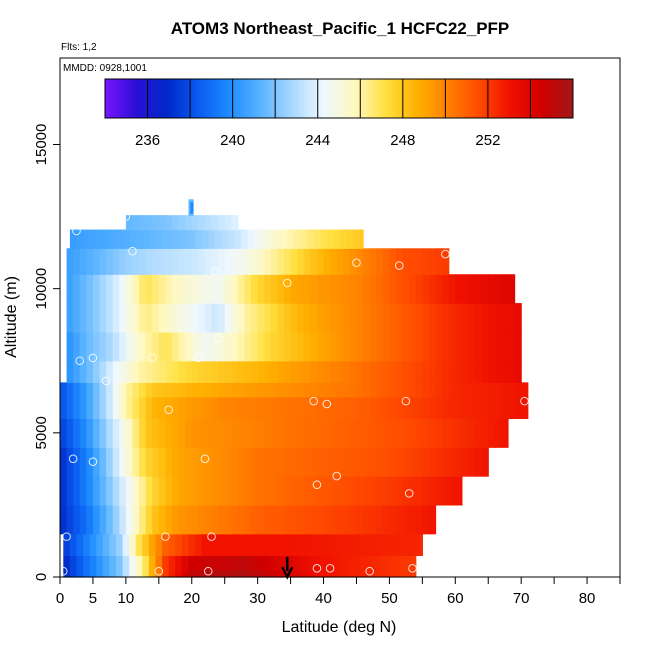 The image size is (650, 650). I want to click on y-axis-label: Altitude (m), so click(11, 317).